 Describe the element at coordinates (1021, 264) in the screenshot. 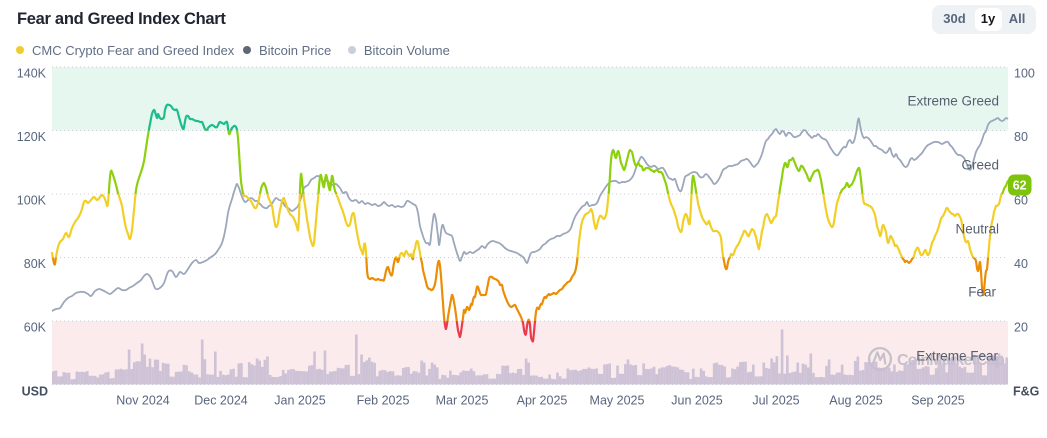

I see `svg-text: 40` at that location.